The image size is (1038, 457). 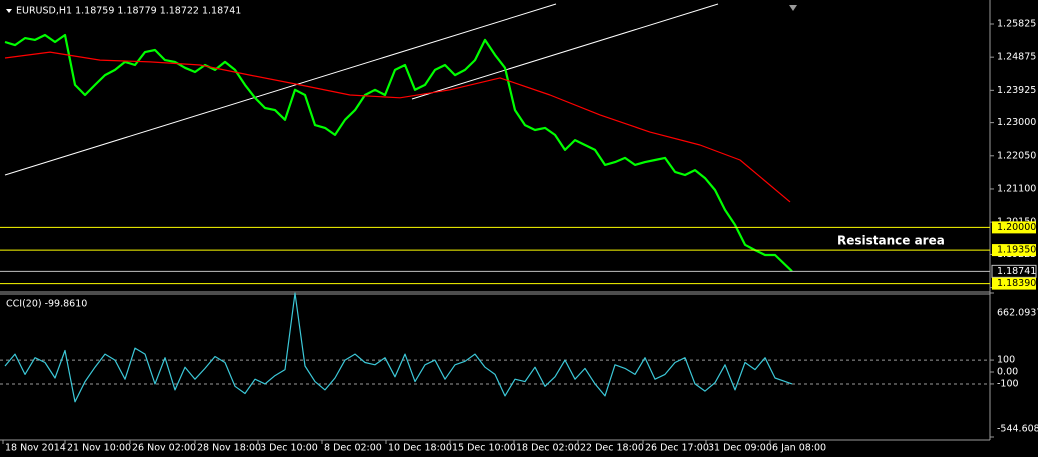 What do you see at coordinates (1016, 57) in the screenshot?
I see `y-tick-label: 1.24875` at bounding box center [1016, 57].